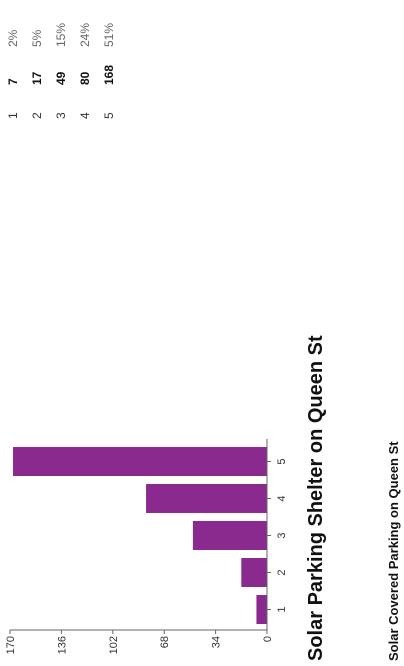  What do you see at coordinates (282, 461) in the screenshot?
I see `x-tick-label: 5` at bounding box center [282, 461].